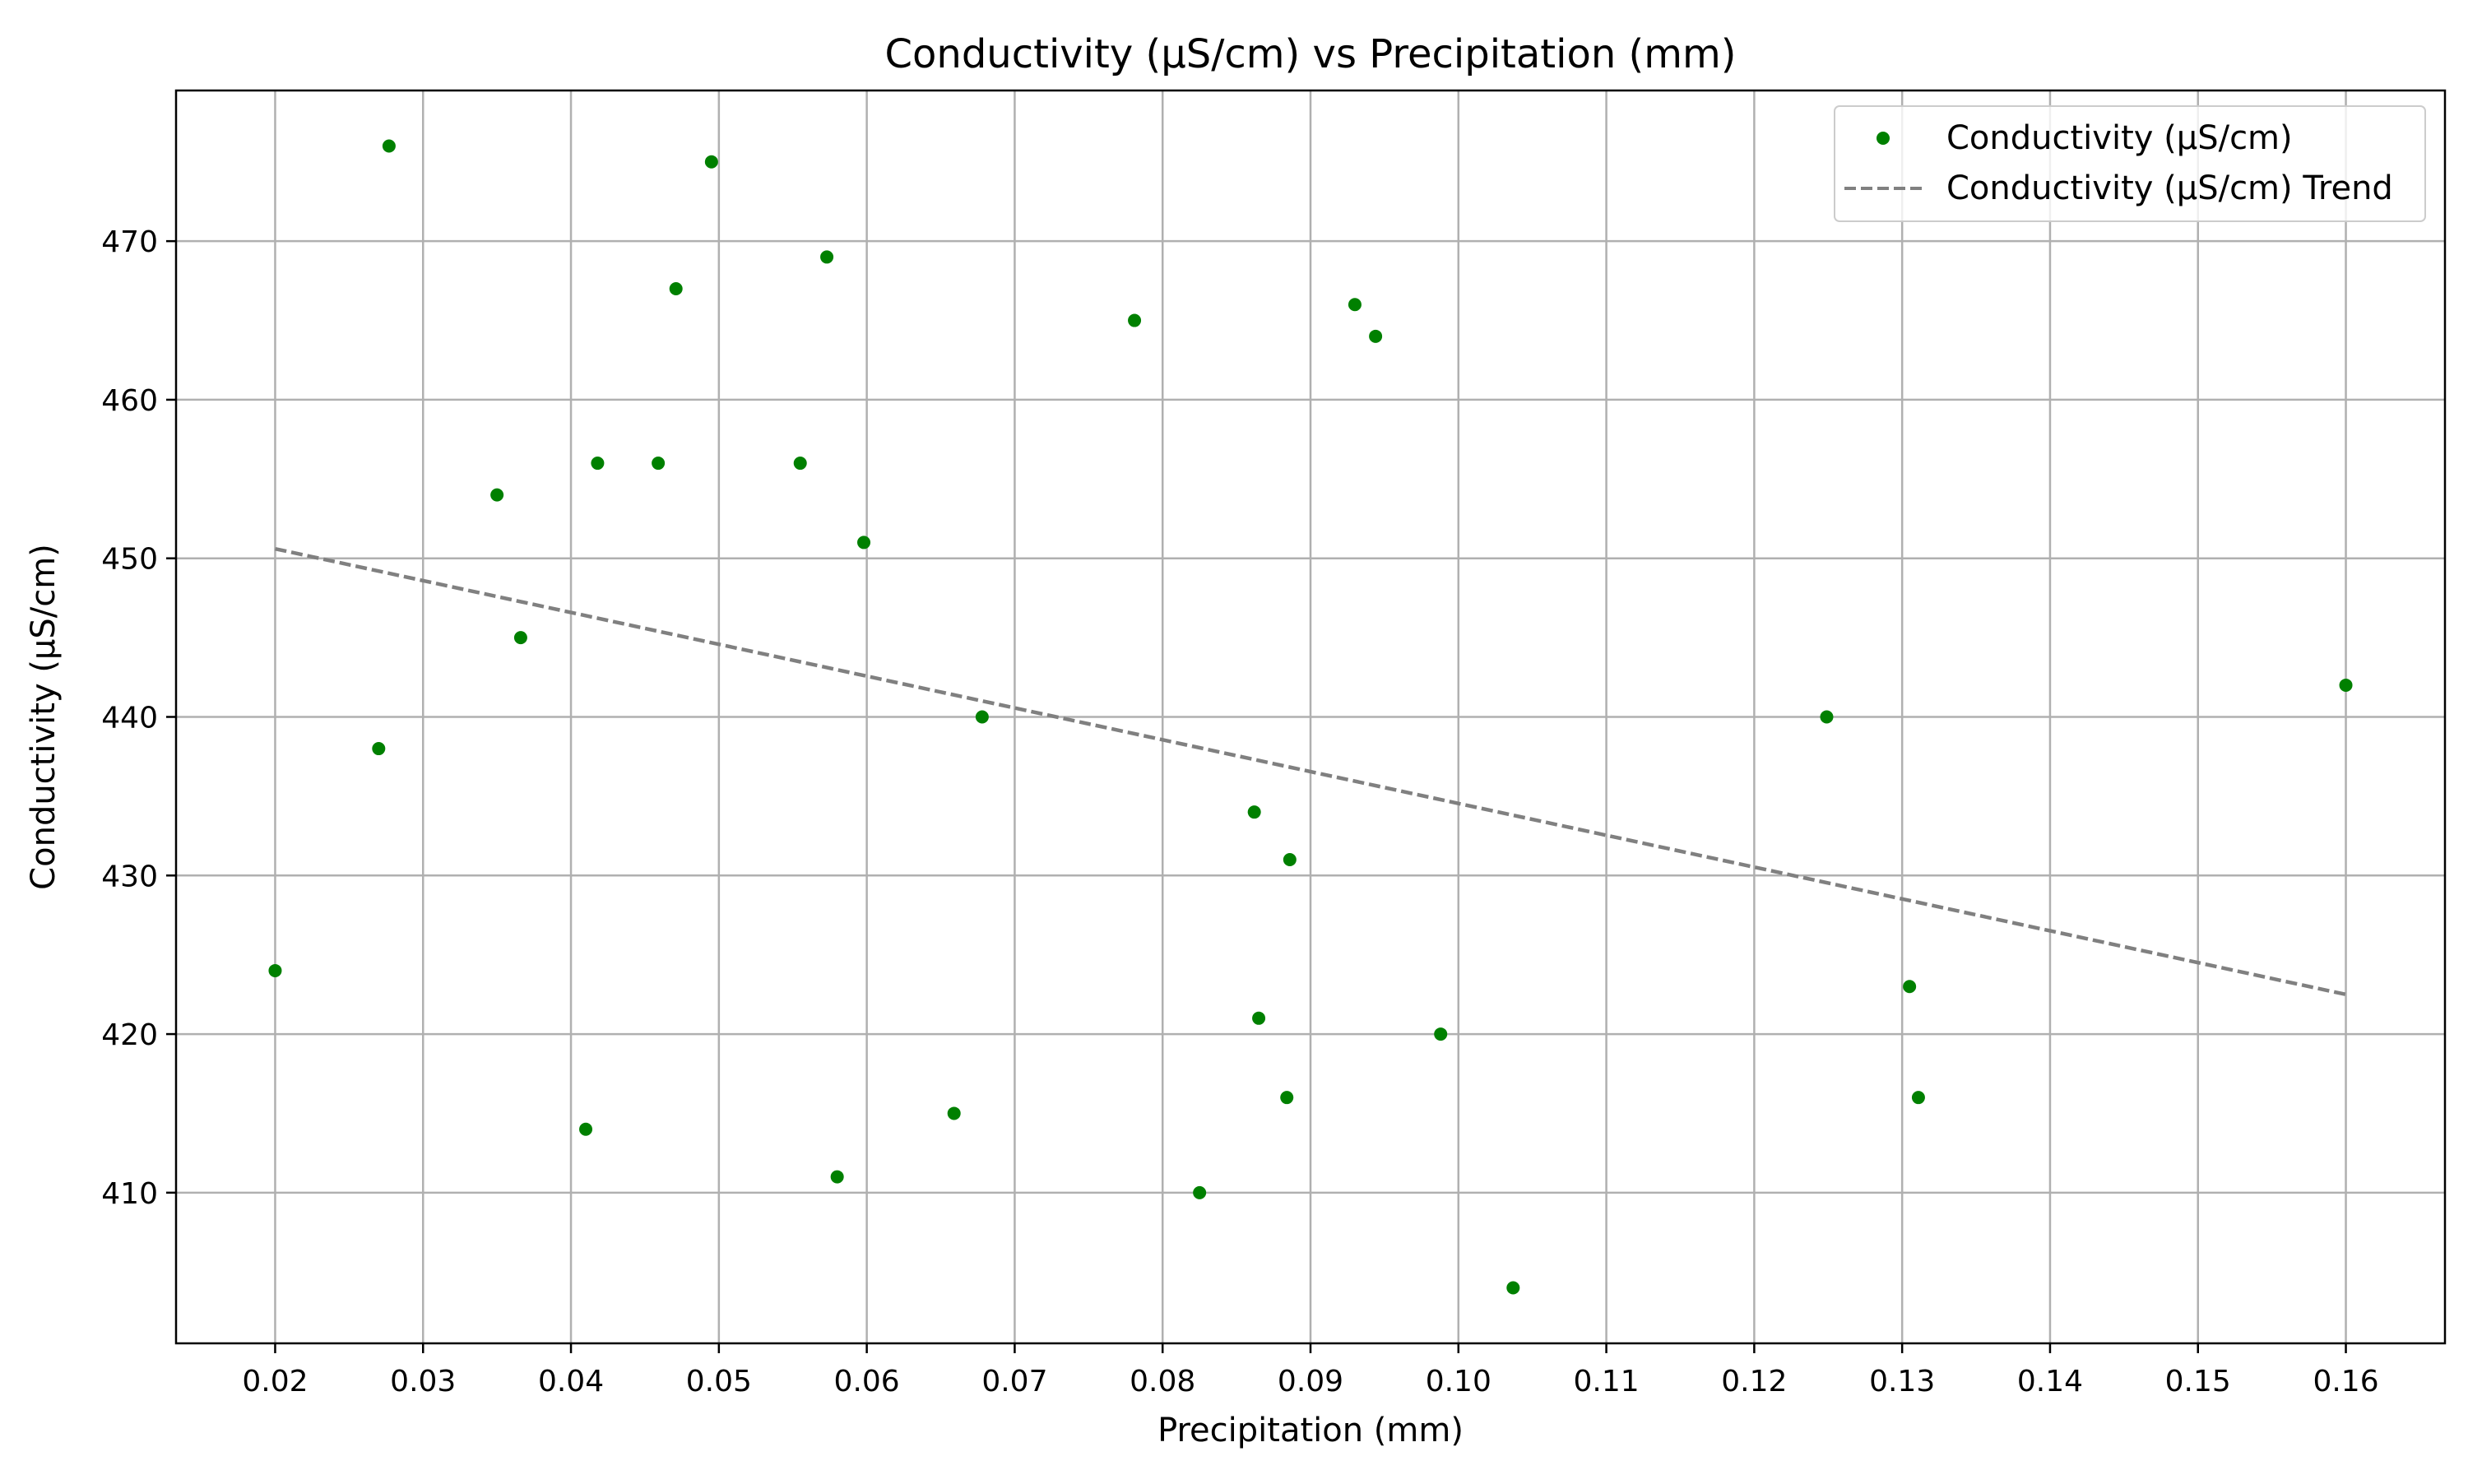 Image resolution: width=2468 pixels, height=1484 pixels. What do you see at coordinates (2050, 1381) in the screenshot?
I see `x-tick-label: 0.14` at bounding box center [2050, 1381].